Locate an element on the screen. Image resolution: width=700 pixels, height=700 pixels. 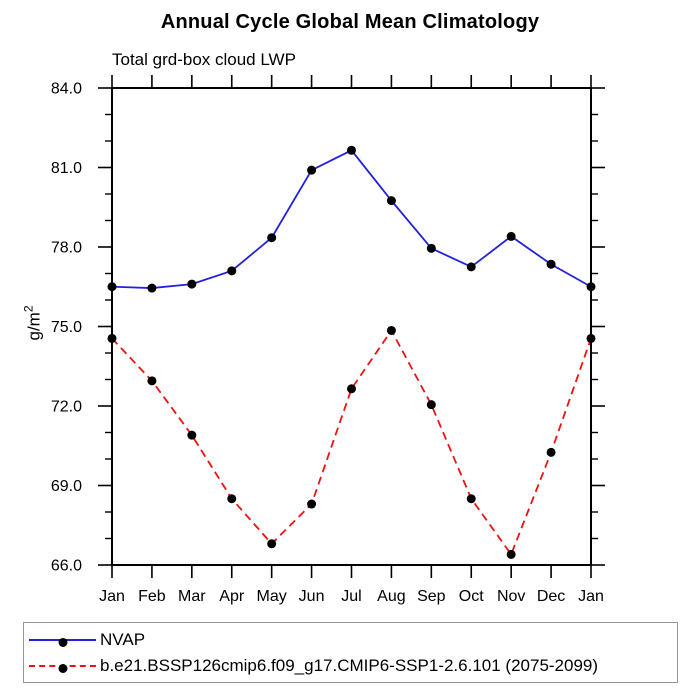
y-tick-label: 69.0 is located at coordinates (66, 486).